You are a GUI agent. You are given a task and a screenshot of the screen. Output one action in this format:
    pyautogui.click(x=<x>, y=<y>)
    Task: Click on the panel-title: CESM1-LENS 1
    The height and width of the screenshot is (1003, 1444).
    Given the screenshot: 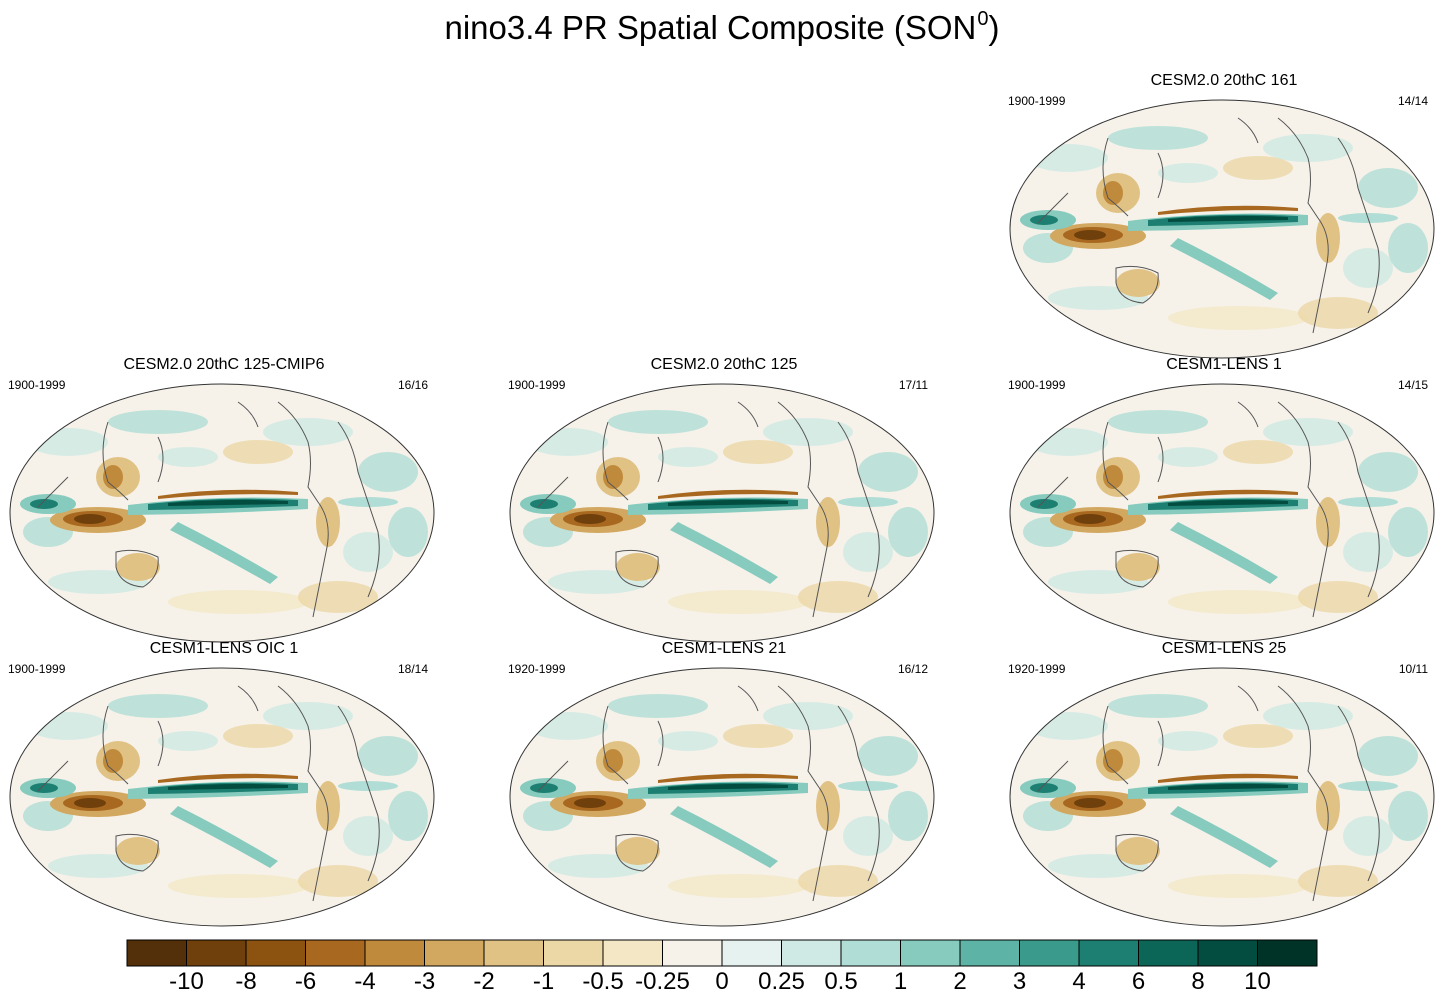 What is the action you would take?
    pyautogui.click(x=1224, y=364)
    